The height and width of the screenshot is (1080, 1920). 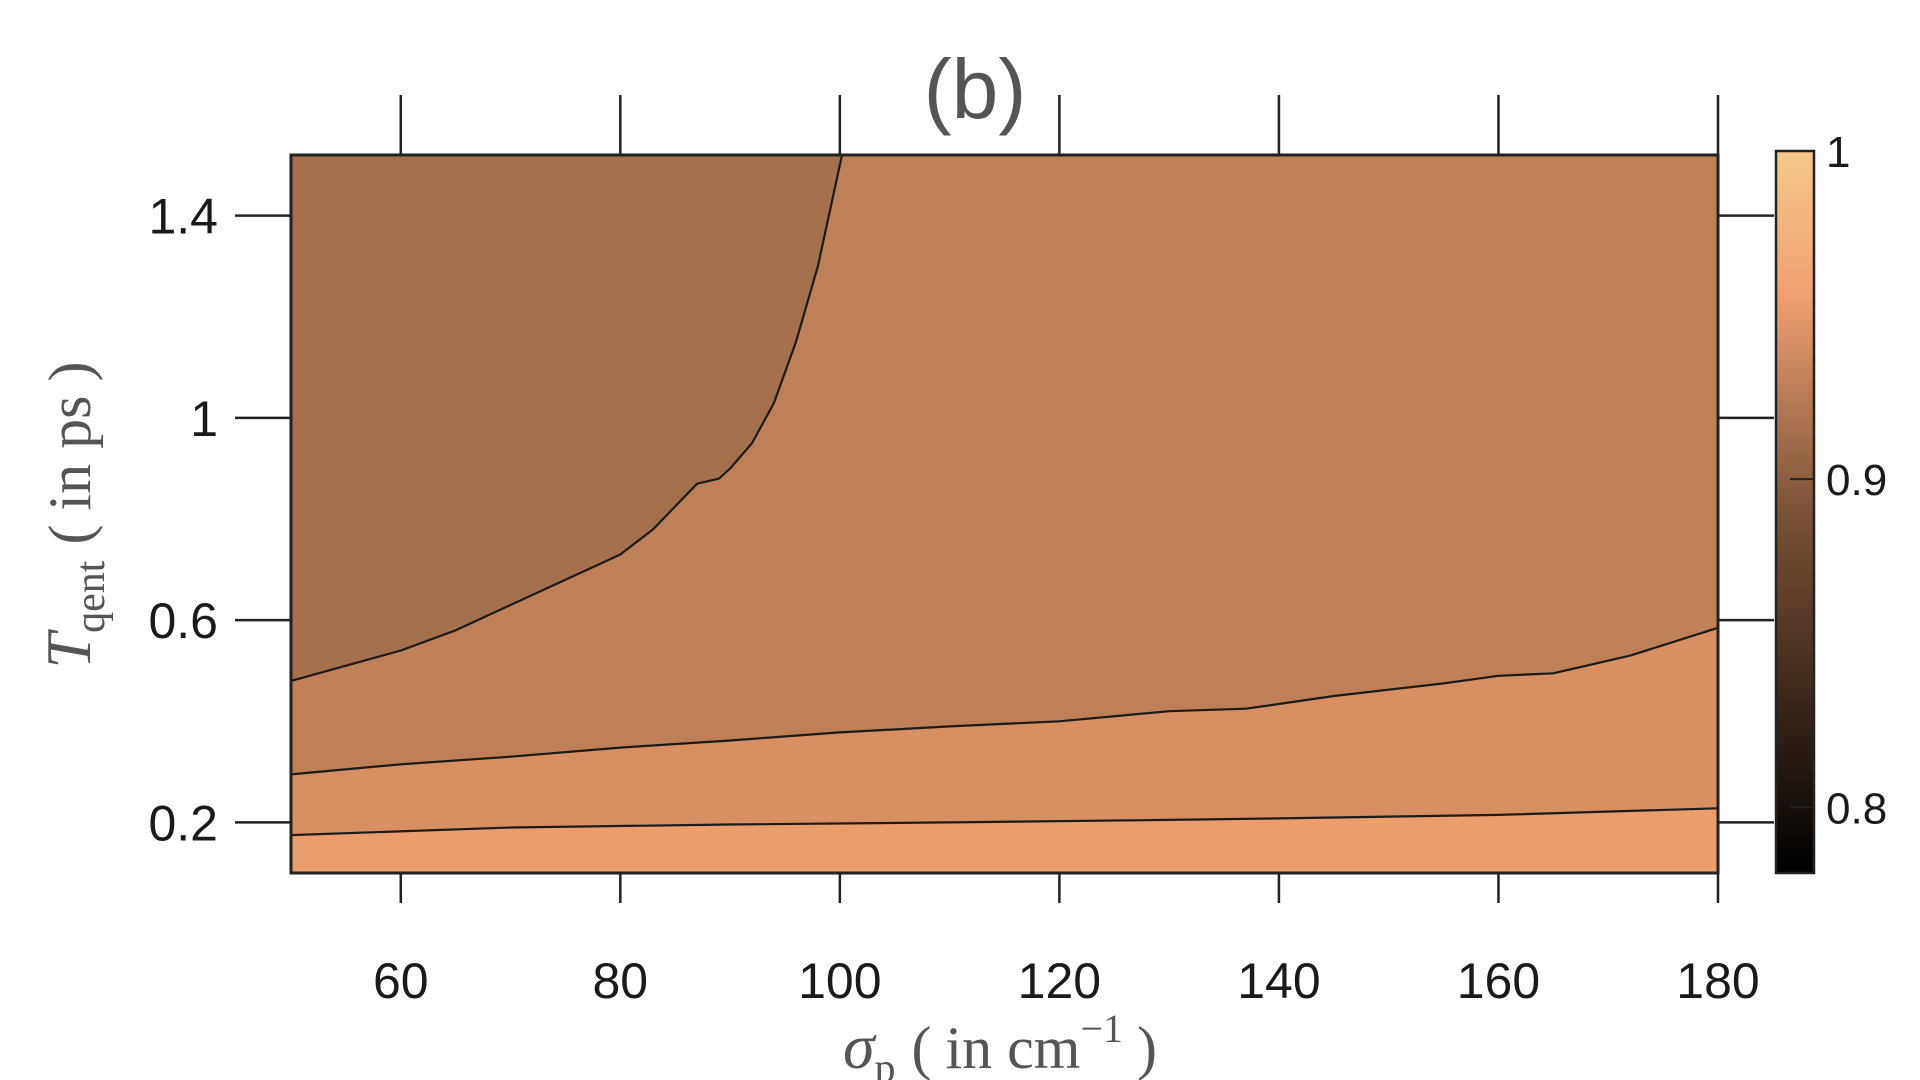 I want to click on x-tick-label: 80, so click(x=620, y=981).